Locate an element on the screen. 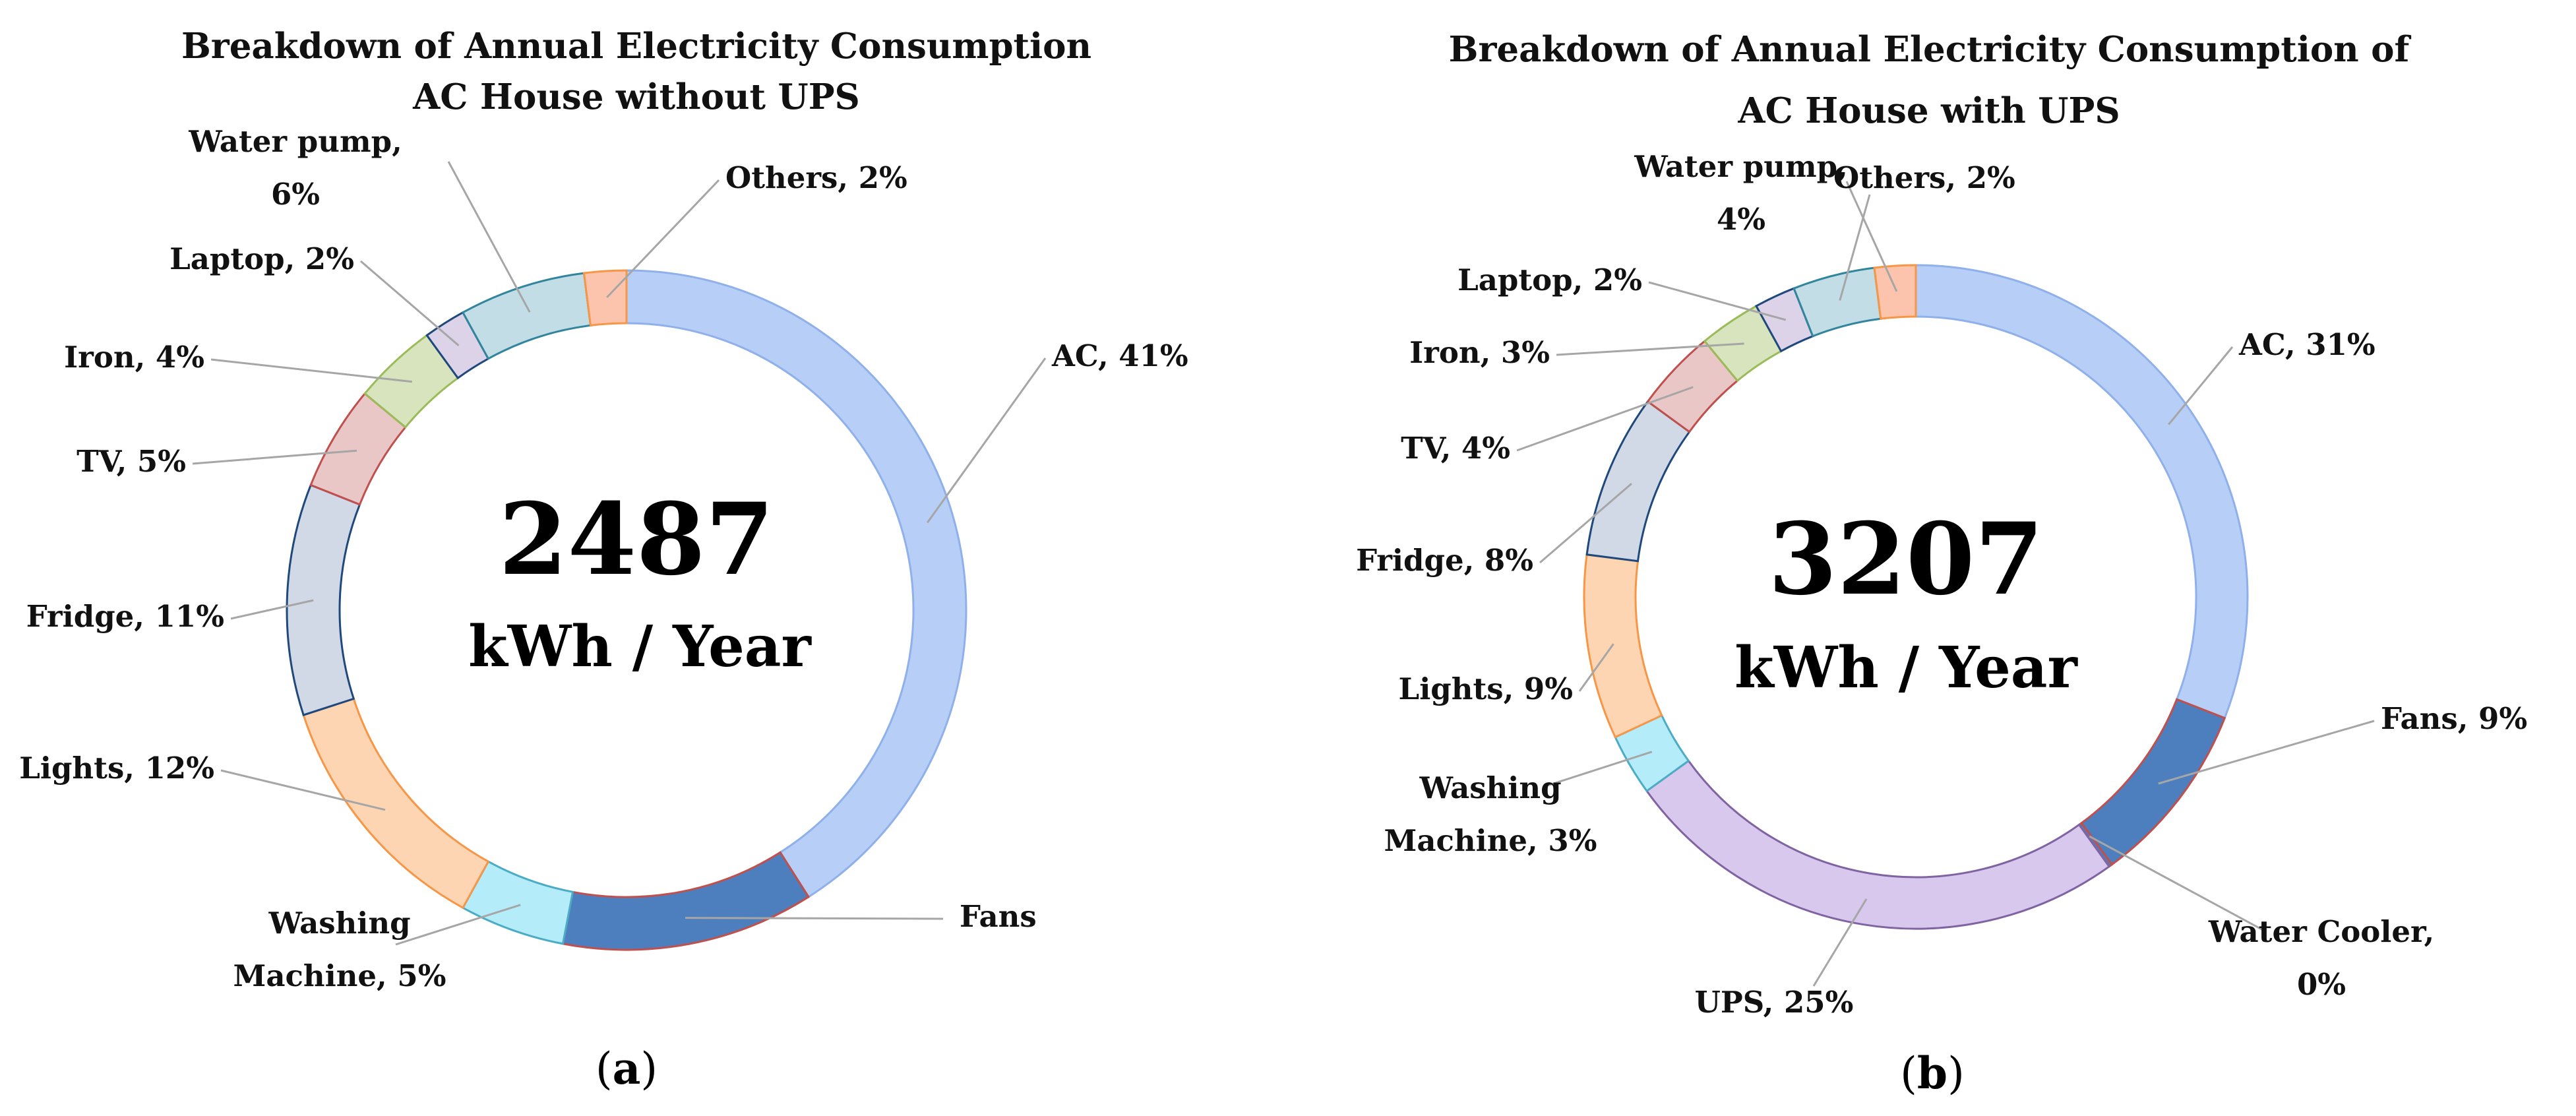  chart-a-label-others-line: Others, 2% is located at coordinates (816, 177).